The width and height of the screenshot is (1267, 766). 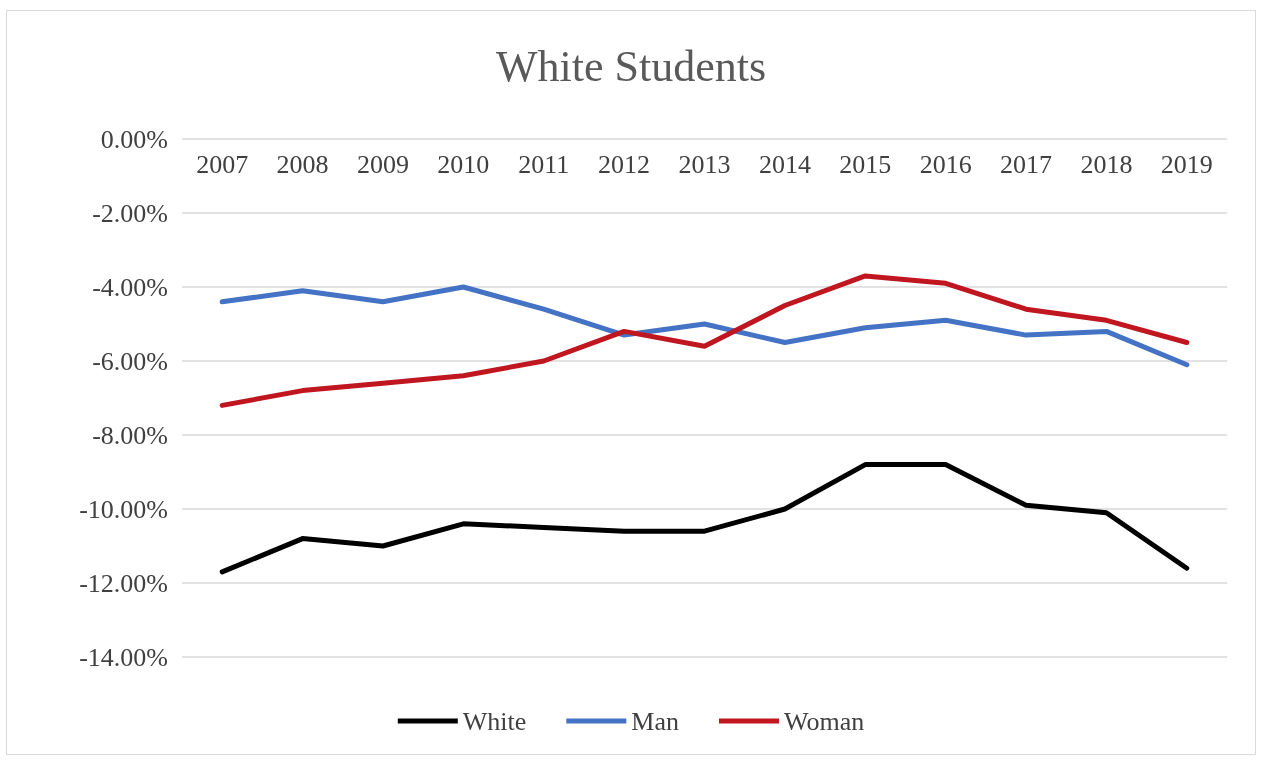 I want to click on y-tick-label: -12.00%, so click(x=123, y=583).